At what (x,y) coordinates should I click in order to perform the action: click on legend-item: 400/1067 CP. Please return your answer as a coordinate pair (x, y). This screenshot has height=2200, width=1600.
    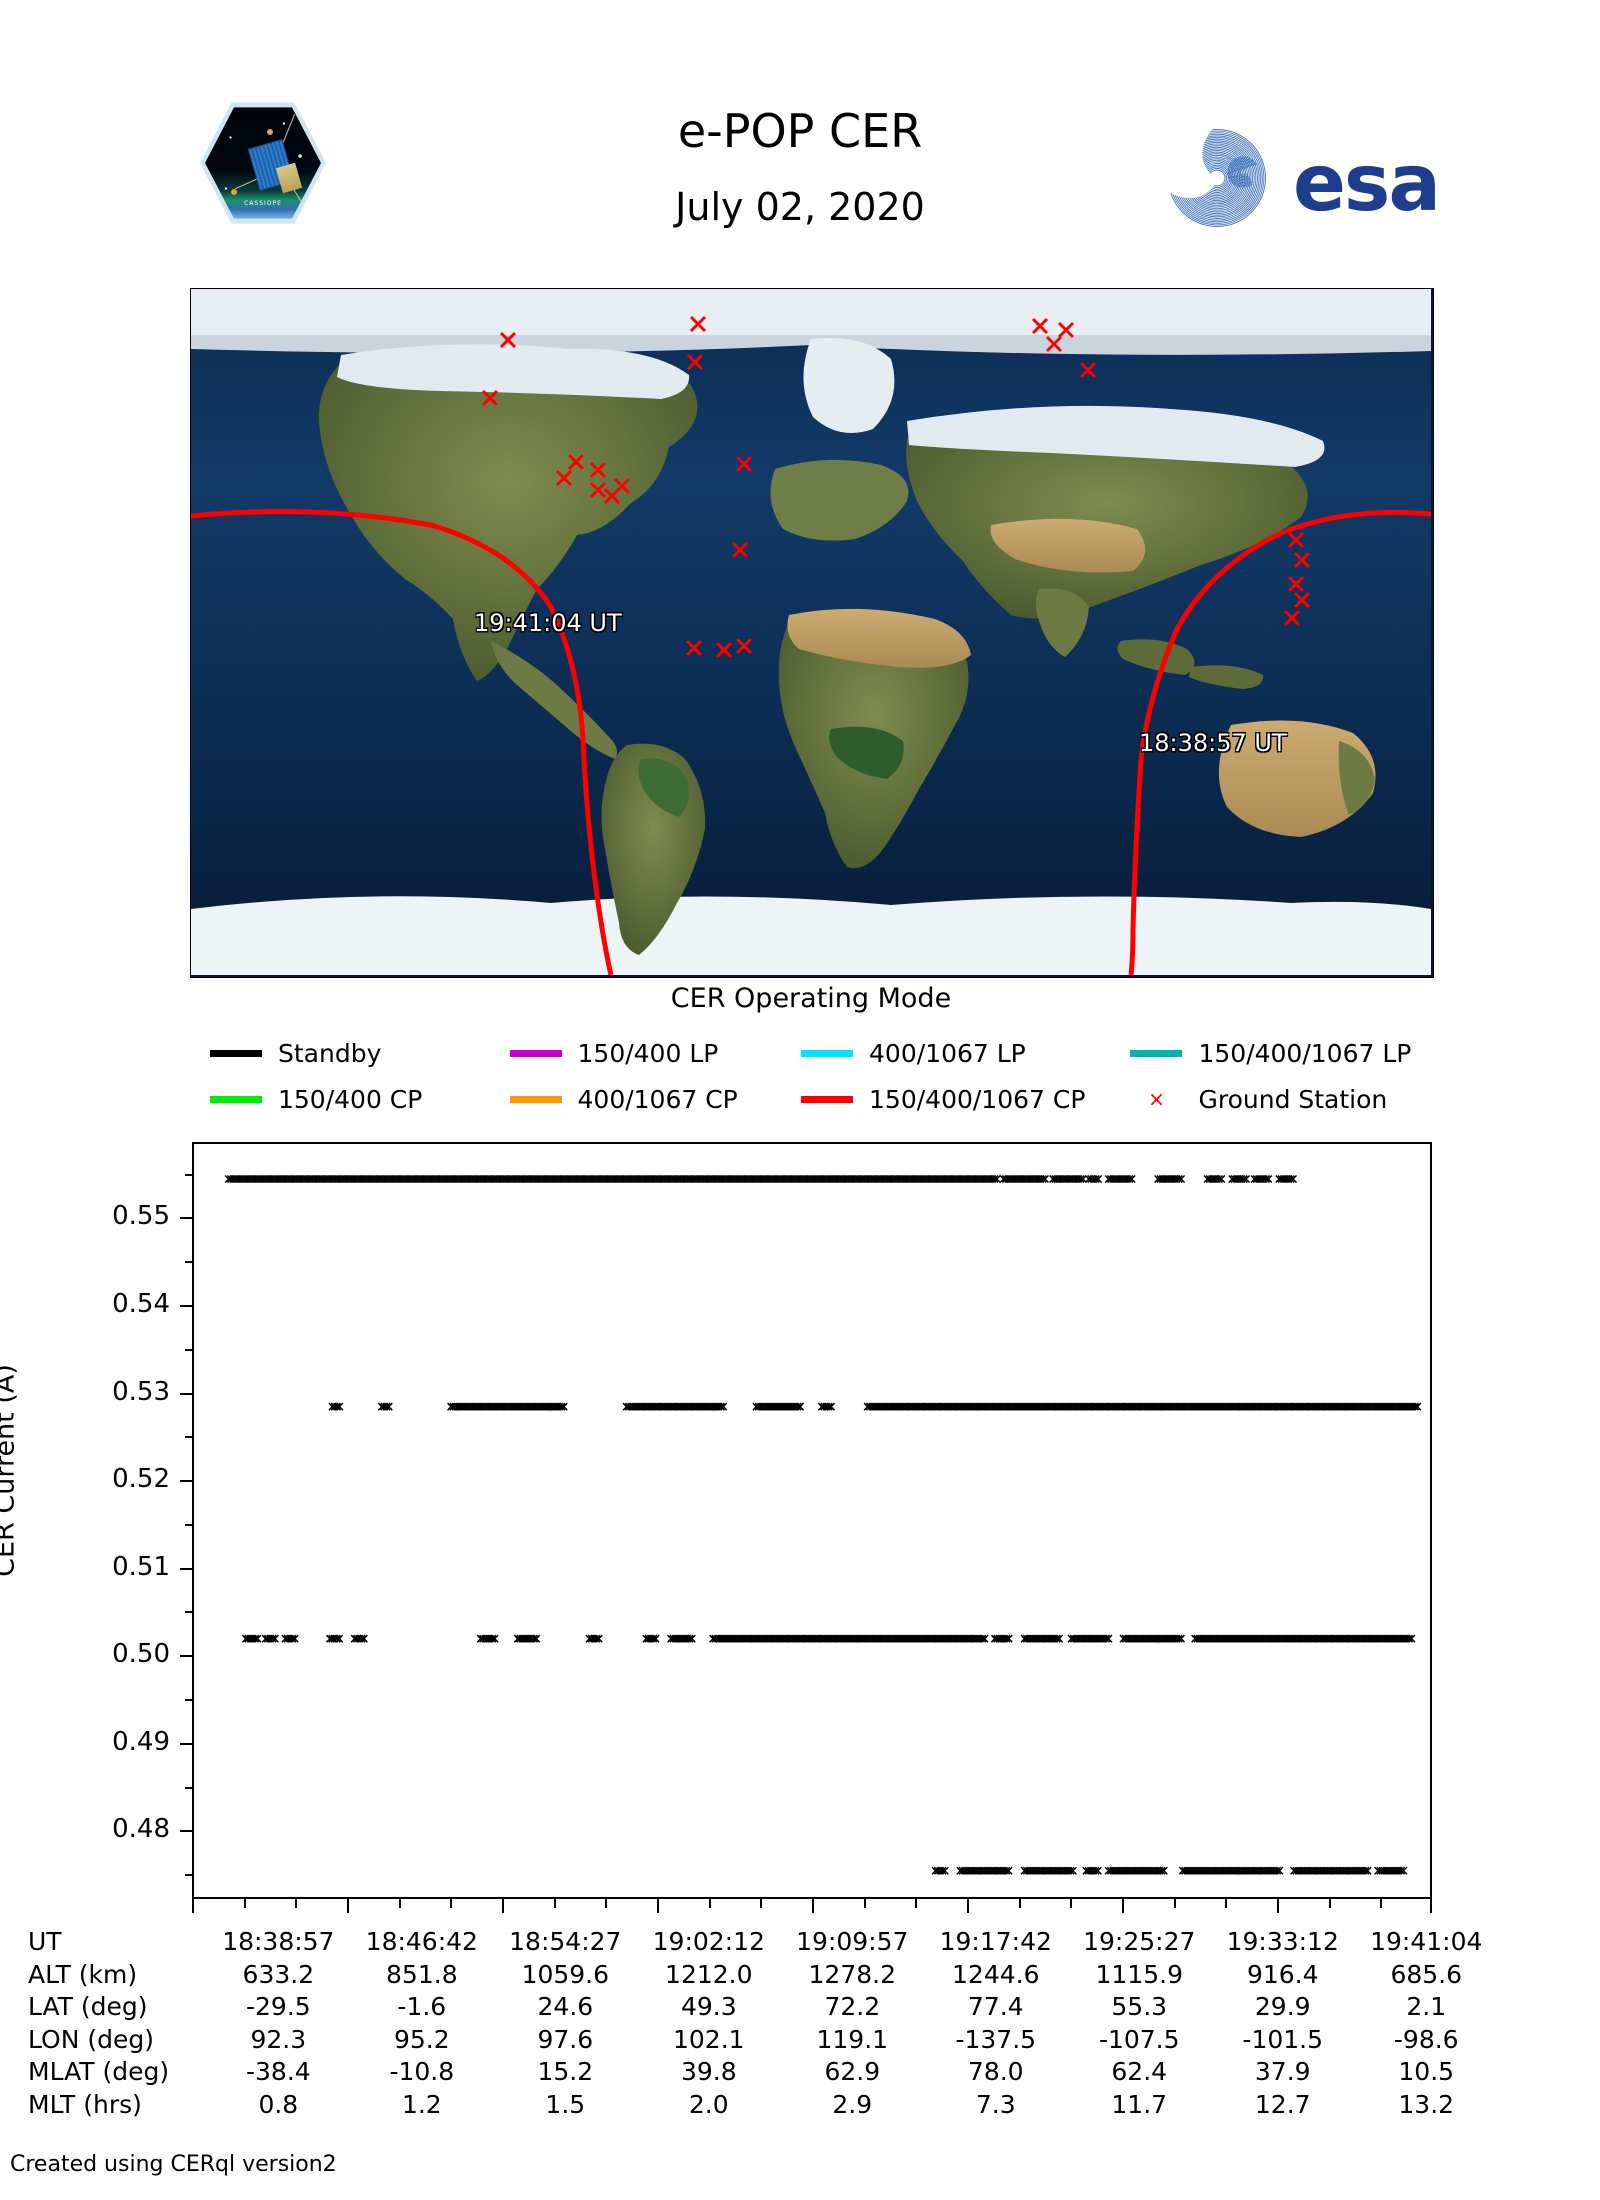
    Looking at the image, I should click on (655, 1099).